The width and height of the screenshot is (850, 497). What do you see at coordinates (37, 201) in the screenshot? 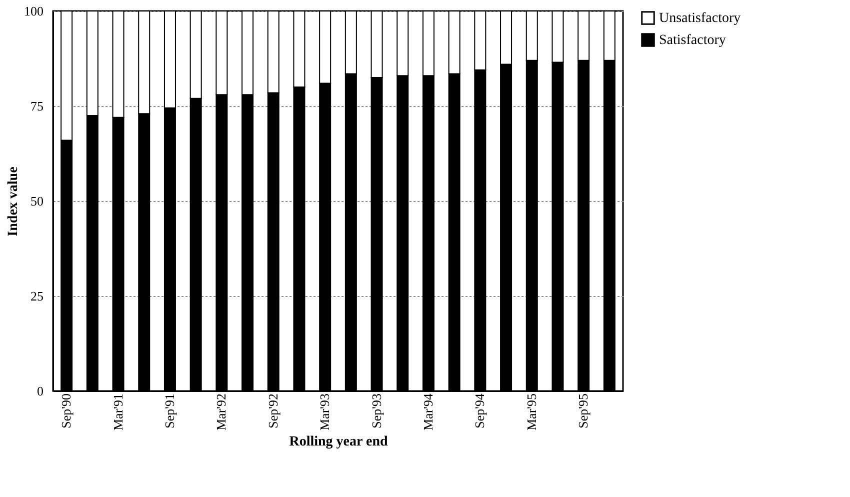
I see `y-tick-label: 50` at bounding box center [37, 201].